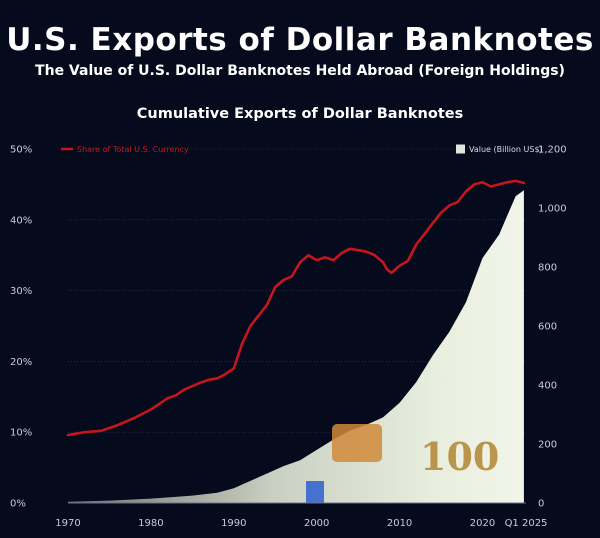 The height and width of the screenshot is (538, 600). I want to click on left-tick-label: 30%, so click(21, 291).